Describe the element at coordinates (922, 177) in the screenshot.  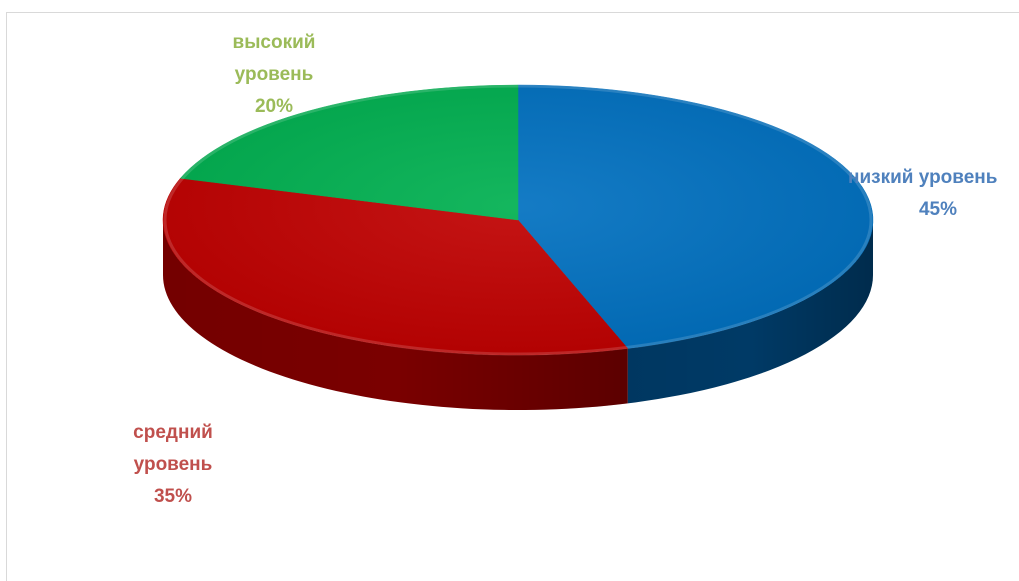
I see `label-low-line1: низкий уровень` at that location.